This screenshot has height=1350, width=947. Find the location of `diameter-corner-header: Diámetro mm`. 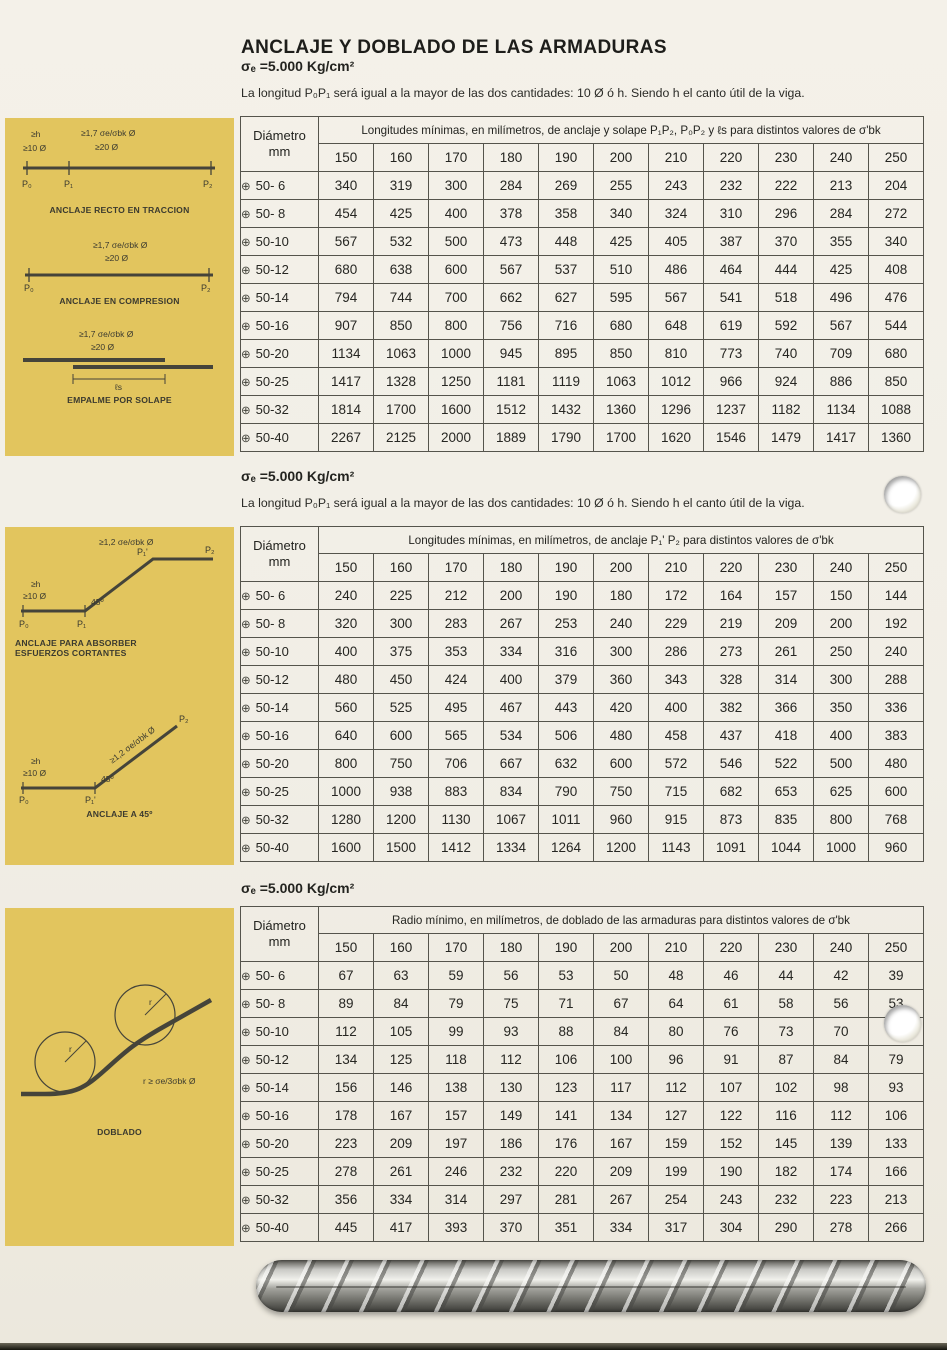

diameter-corner-header: Diámetro mm is located at coordinates (279, 144).